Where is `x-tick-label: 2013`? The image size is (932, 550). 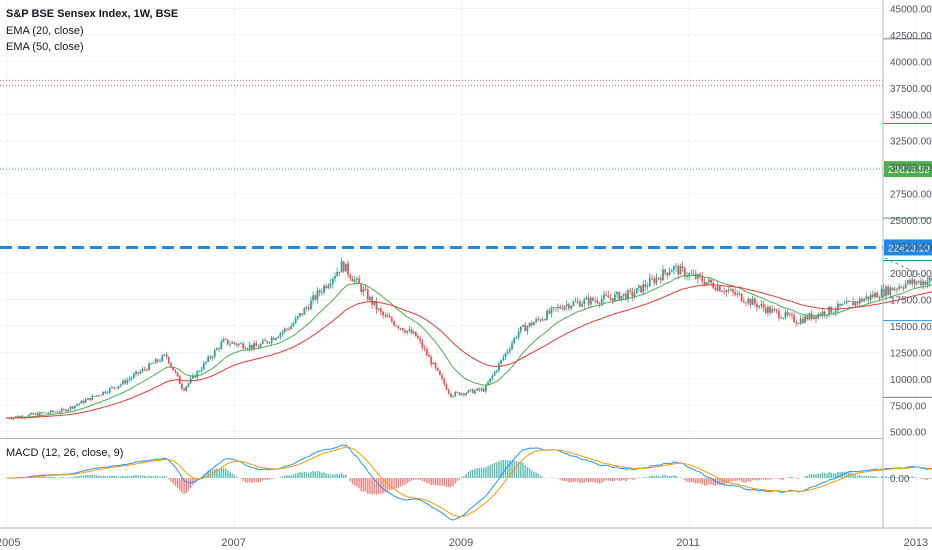
x-tick-label: 2013 is located at coordinates (916, 543).